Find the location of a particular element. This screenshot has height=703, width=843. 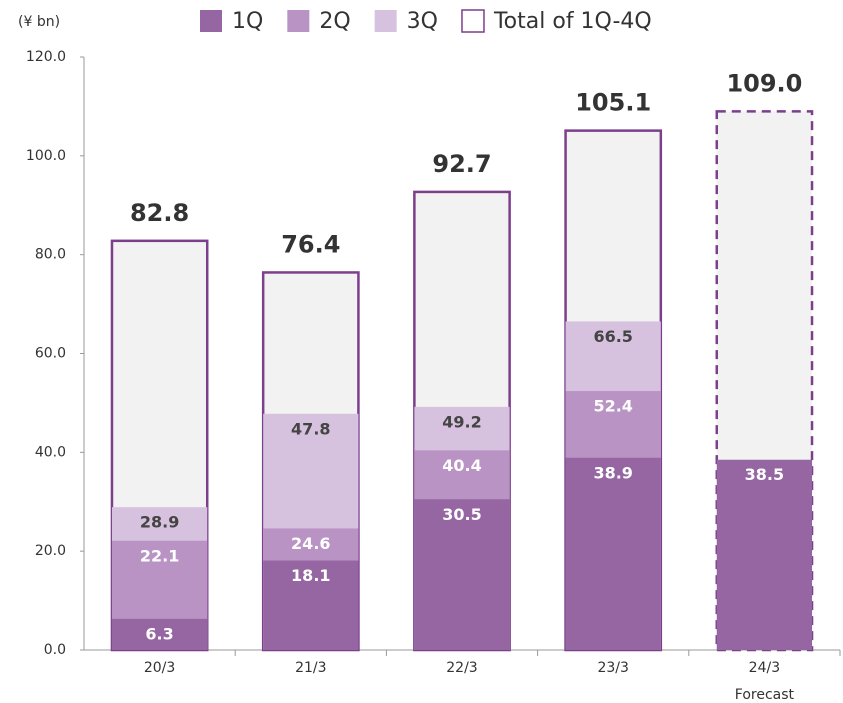

data-label: 47.8 is located at coordinates (310, 428).